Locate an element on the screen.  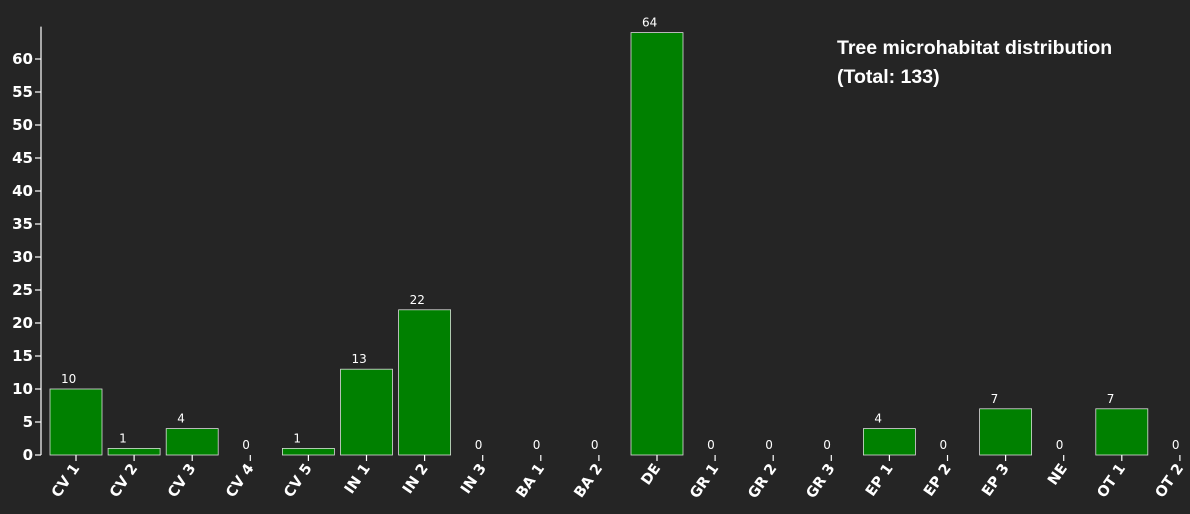
x-tick-label: EP 3 is located at coordinates (996, 480).